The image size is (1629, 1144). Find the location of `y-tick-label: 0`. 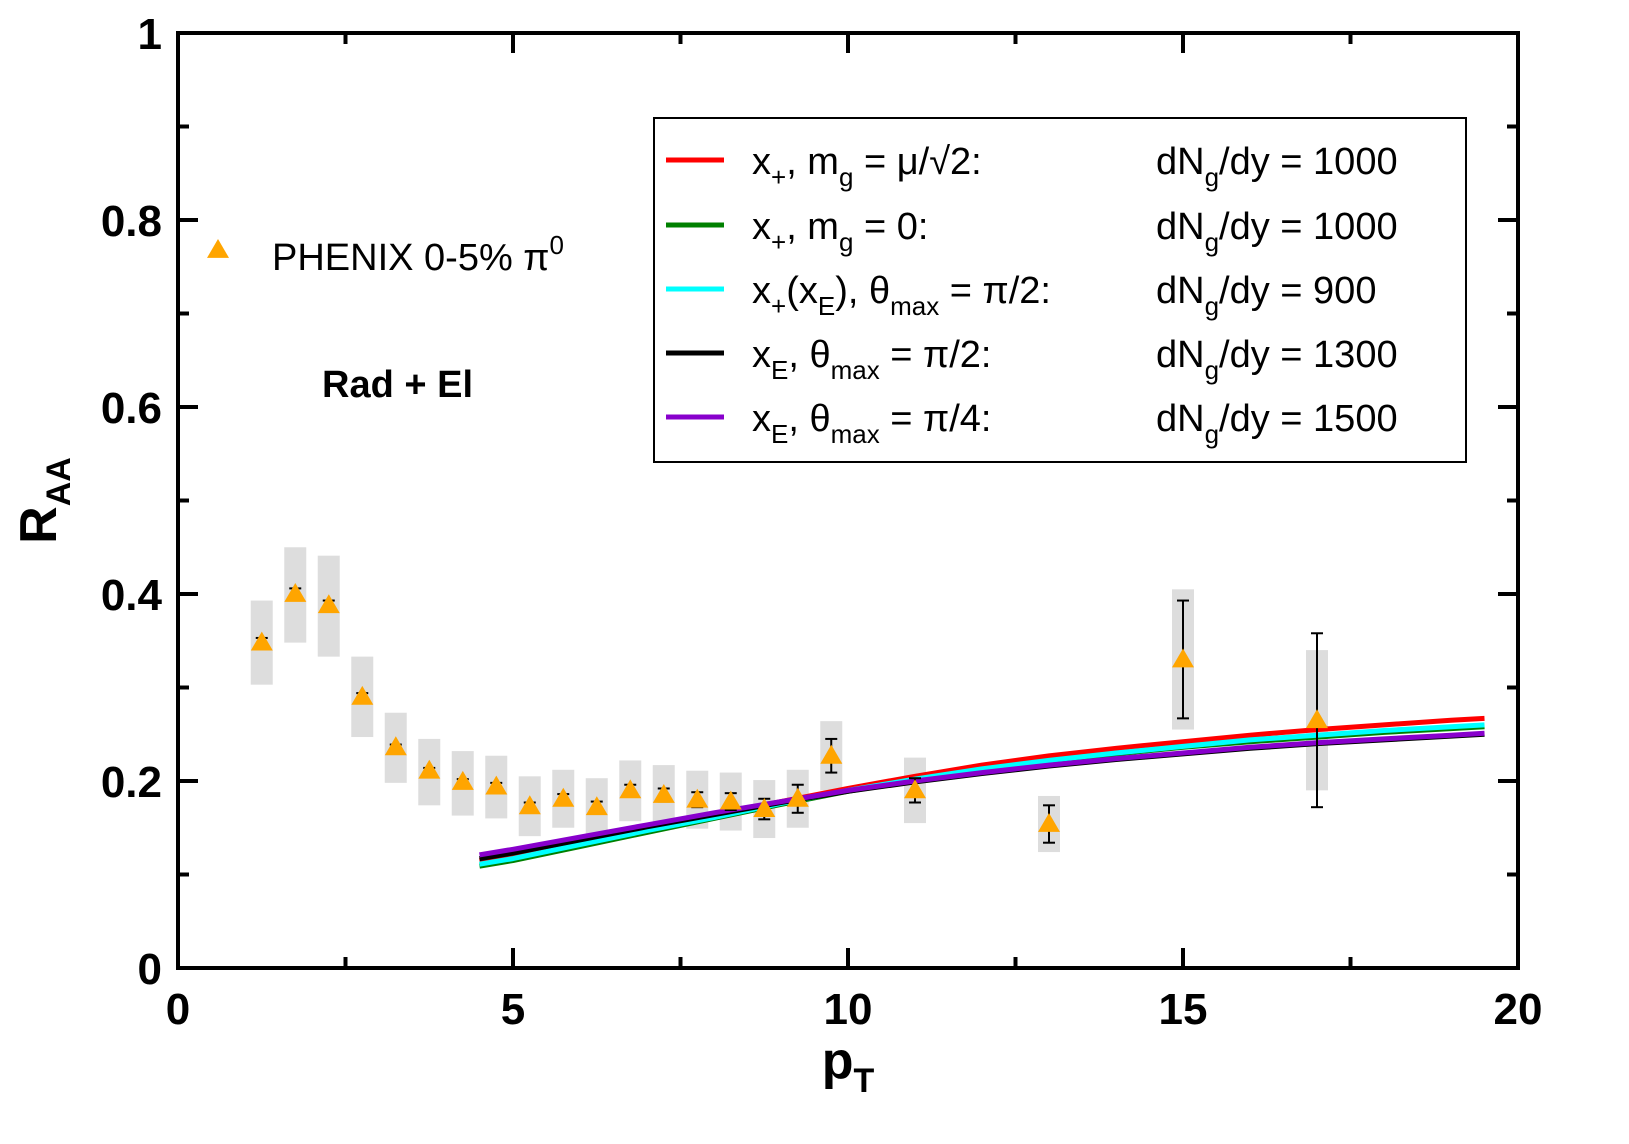

y-tick-label: 0 is located at coordinates (150, 969).